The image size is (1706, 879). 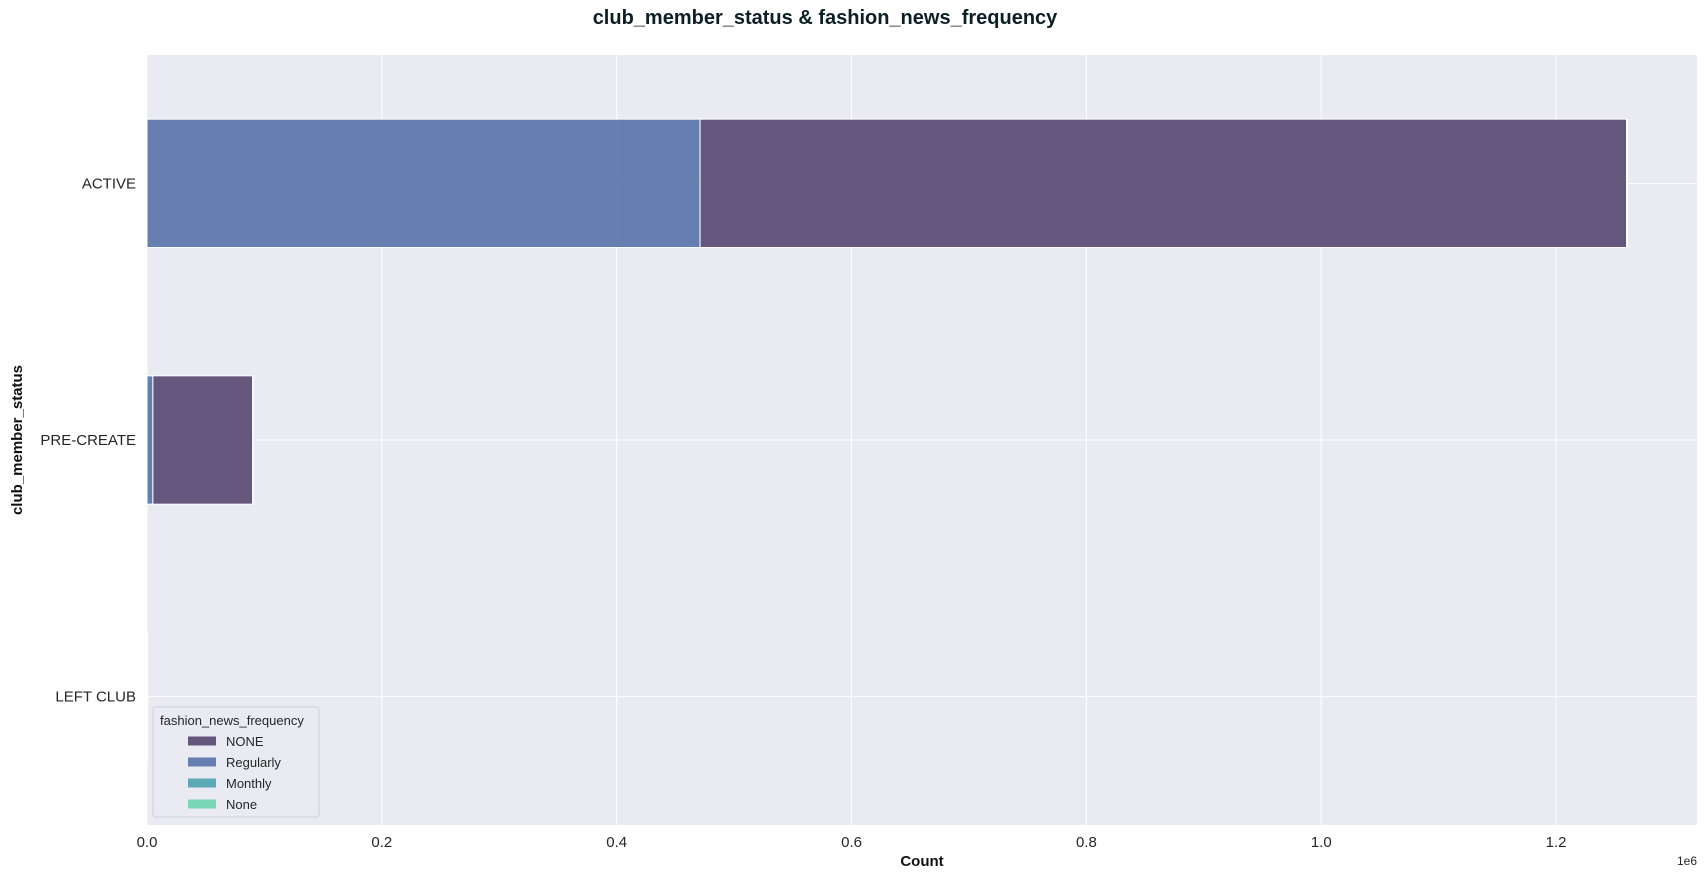 I want to click on y-tick-label: ACTIVE, so click(x=109, y=183).